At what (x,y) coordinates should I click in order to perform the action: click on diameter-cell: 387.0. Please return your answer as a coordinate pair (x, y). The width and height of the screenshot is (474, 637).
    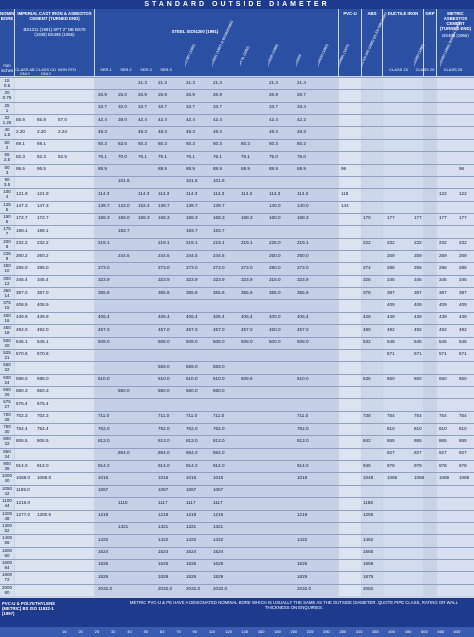
    Looking at the image, I should click on (43, 292).